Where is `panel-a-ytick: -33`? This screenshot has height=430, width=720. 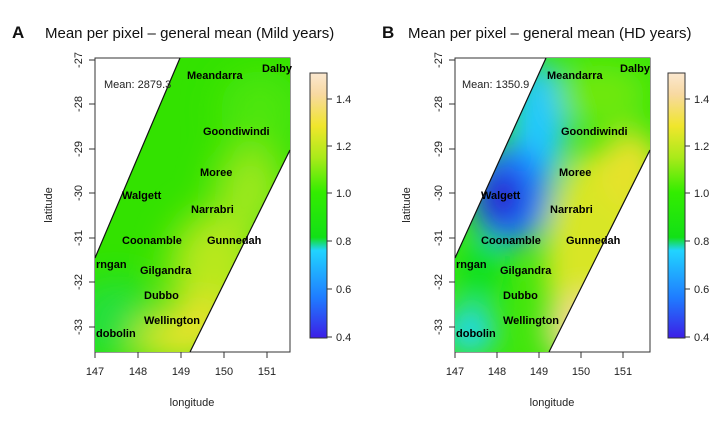
panel-a-ytick: -33 is located at coordinates (79, 327).